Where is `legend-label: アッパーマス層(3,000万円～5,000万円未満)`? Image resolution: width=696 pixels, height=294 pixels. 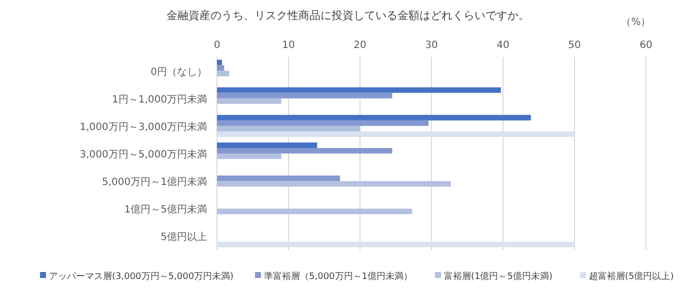
legend-label: アッパーマス層(3,000万円～5,000万円未満) is located at coordinates (141, 276).